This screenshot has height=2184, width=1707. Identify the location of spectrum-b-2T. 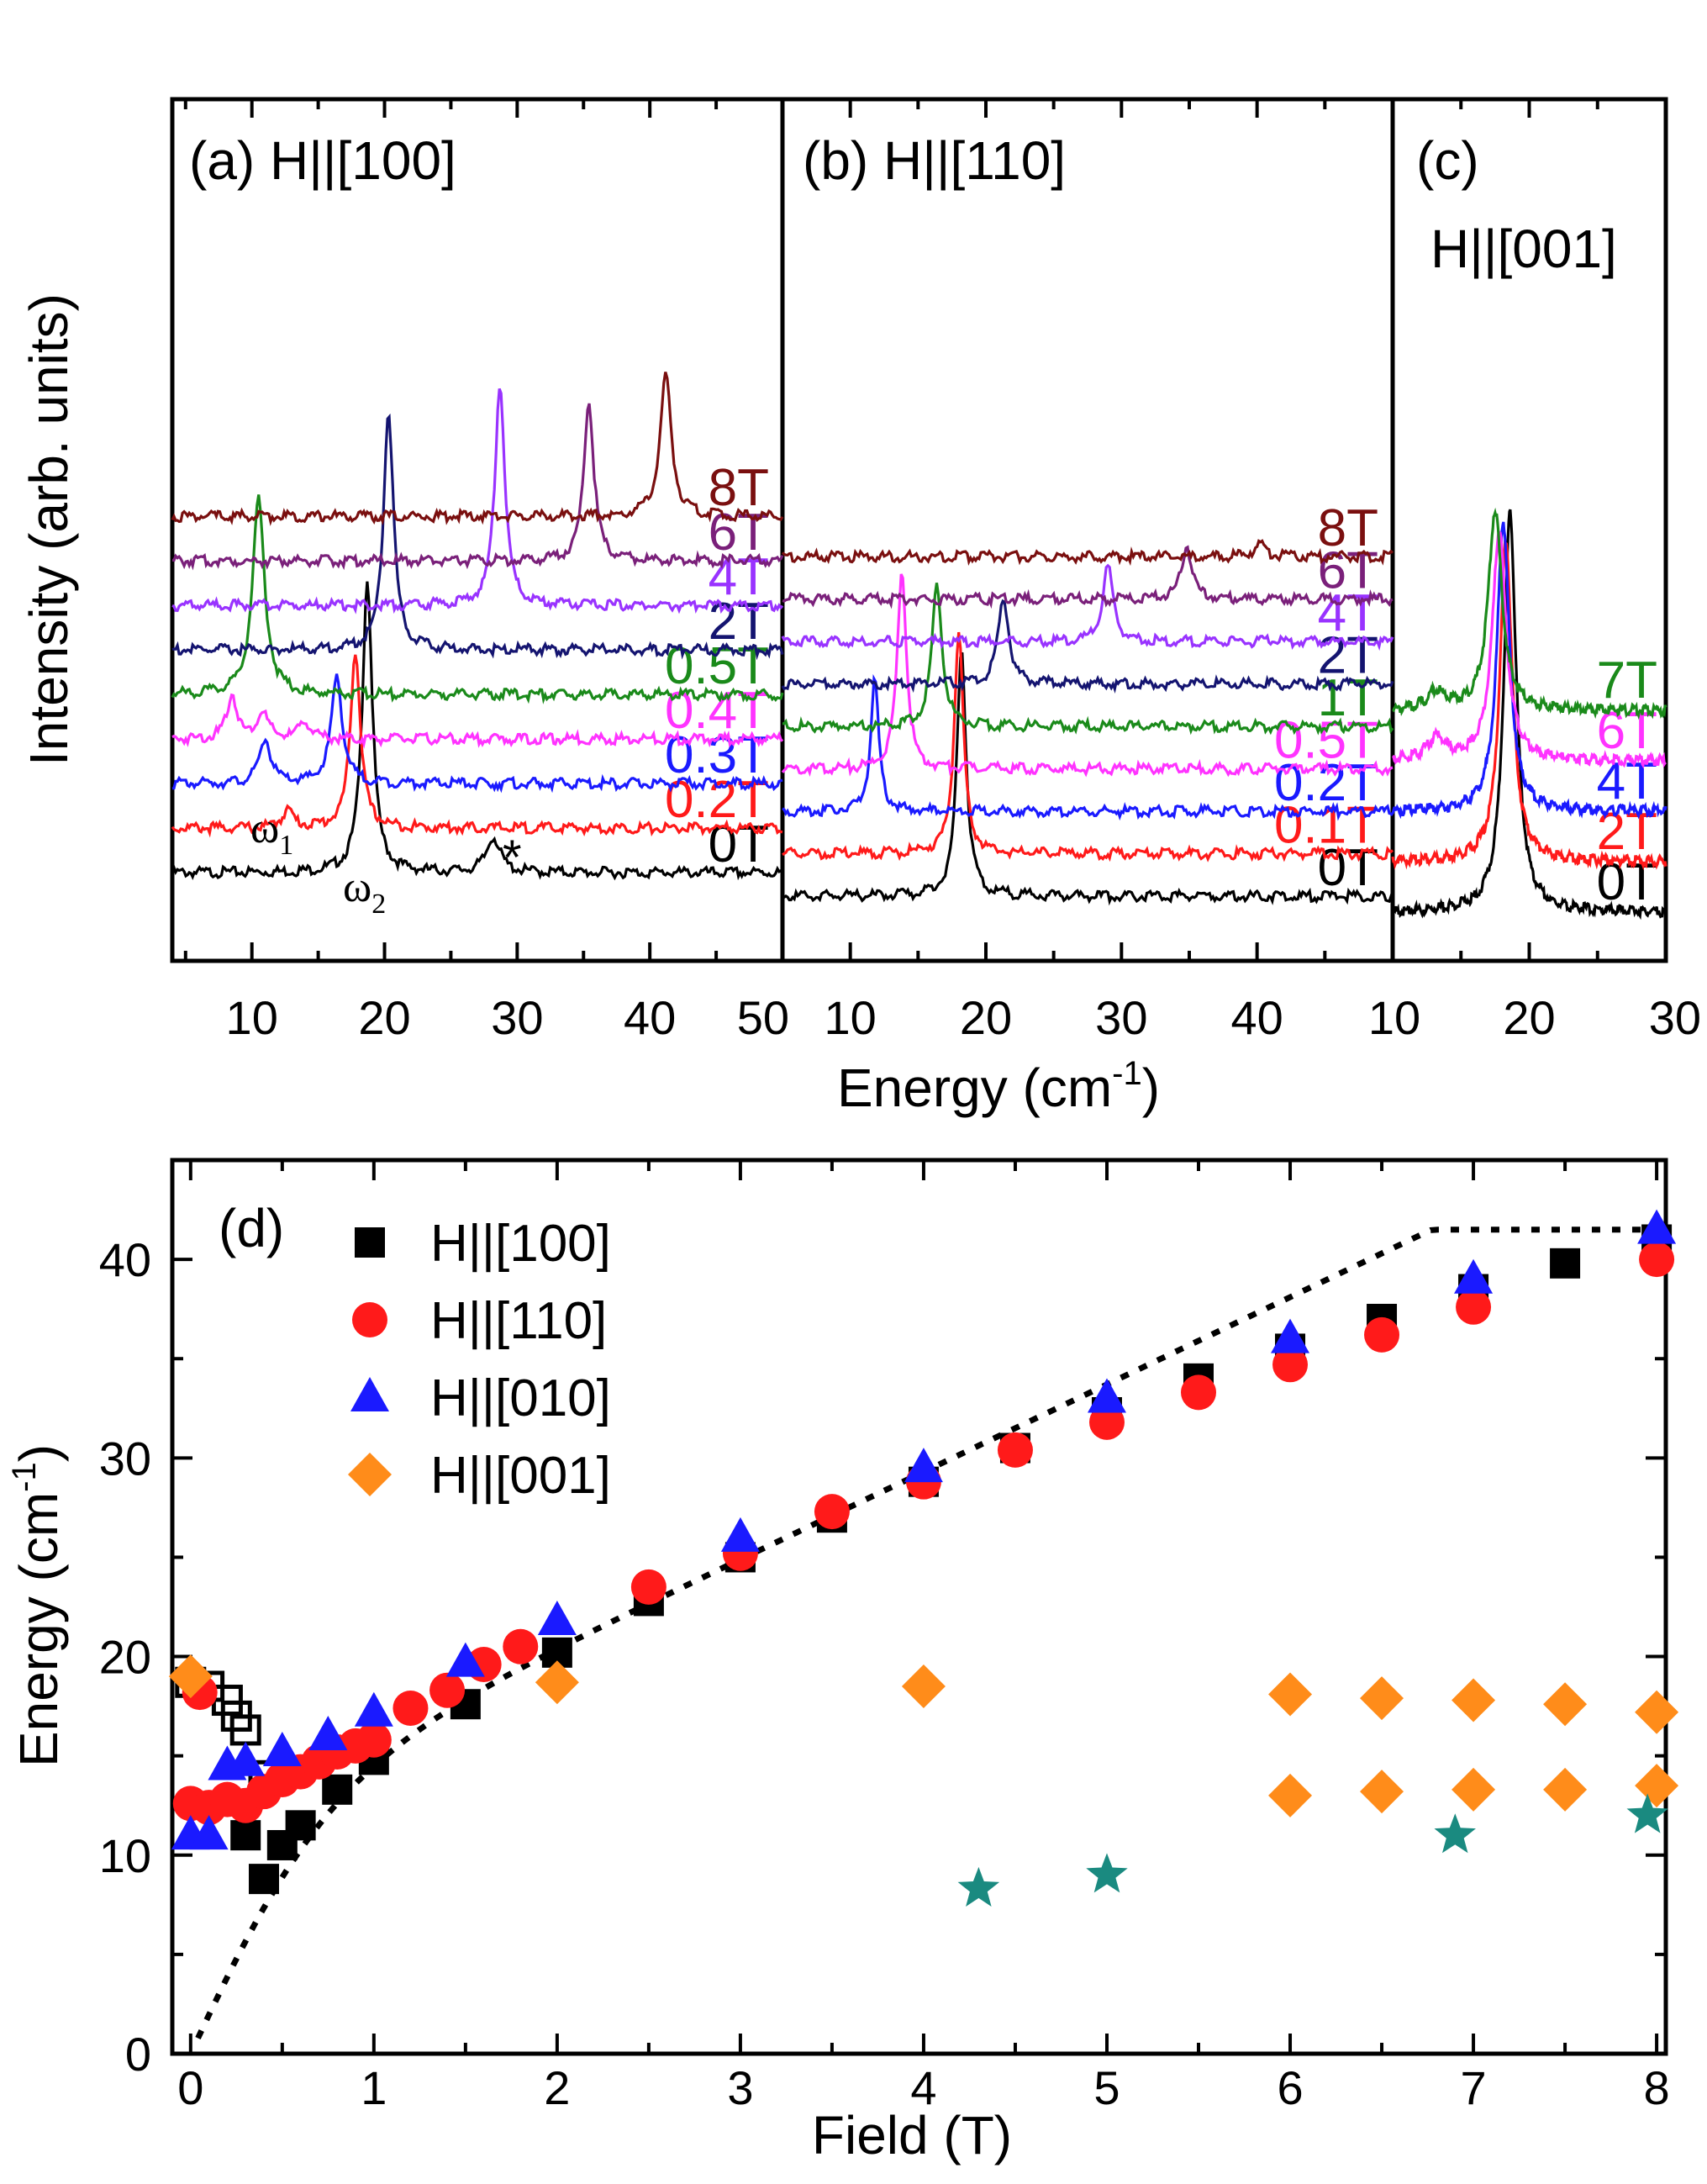
(1087, 646).